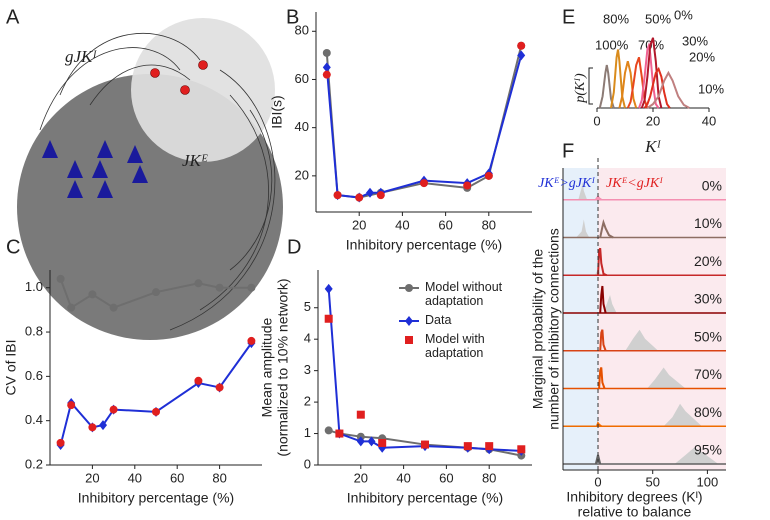 The width and height of the screenshot is (770, 520). Describe the element at coordinates (438, 320) in the screenshot. I see `legend-label: Data` at that location.